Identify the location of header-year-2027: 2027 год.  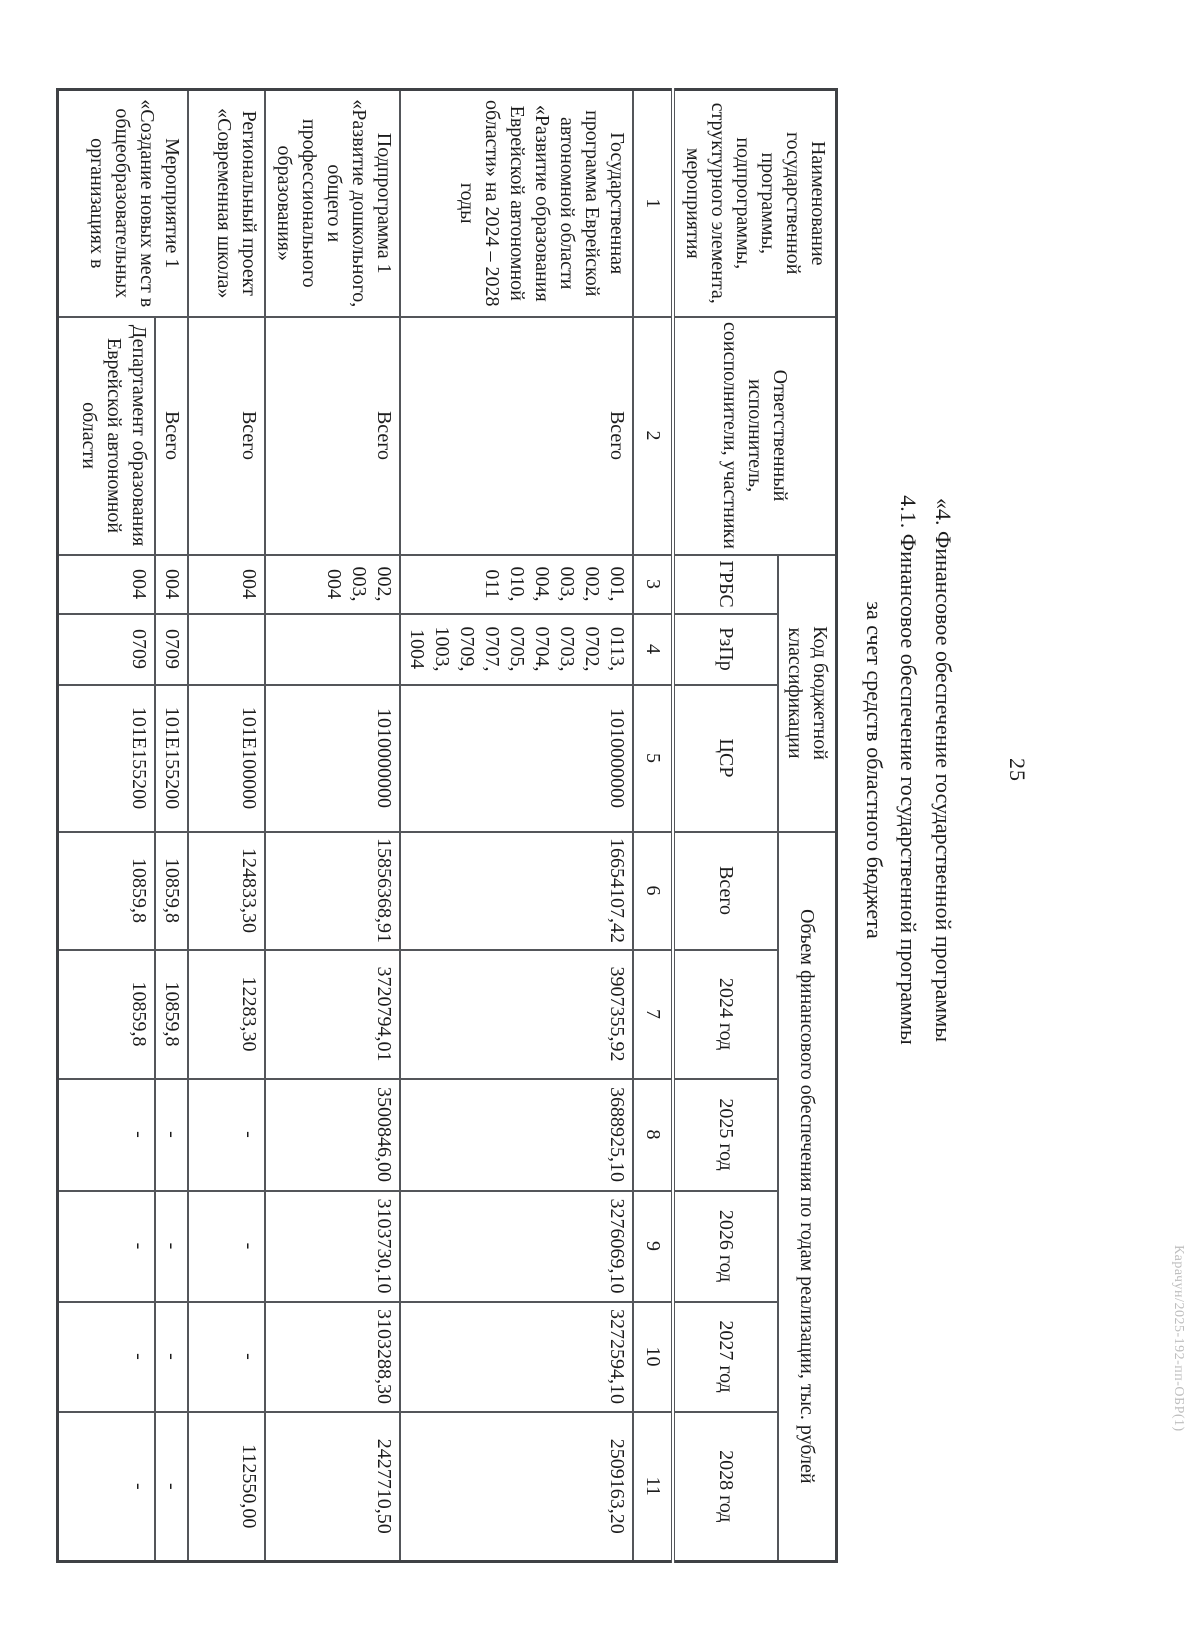
(725, 1356).